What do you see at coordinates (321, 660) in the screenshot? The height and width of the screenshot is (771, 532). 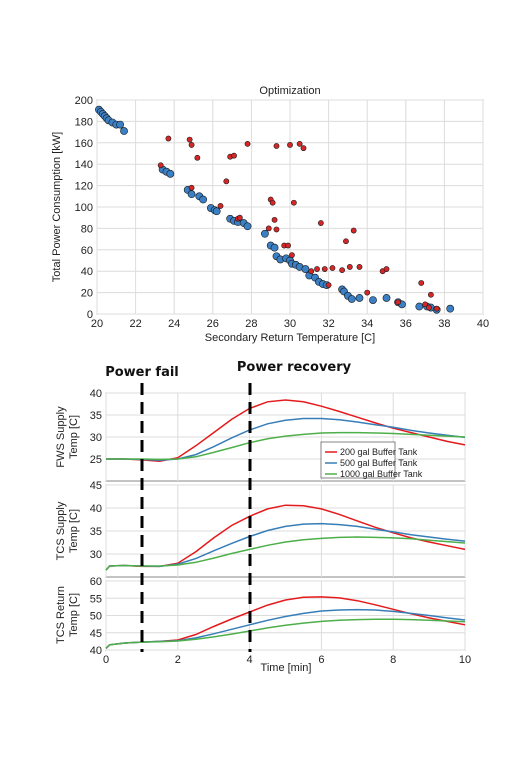 I see `x-tick-label: 6` at bounding box center [321, 660].